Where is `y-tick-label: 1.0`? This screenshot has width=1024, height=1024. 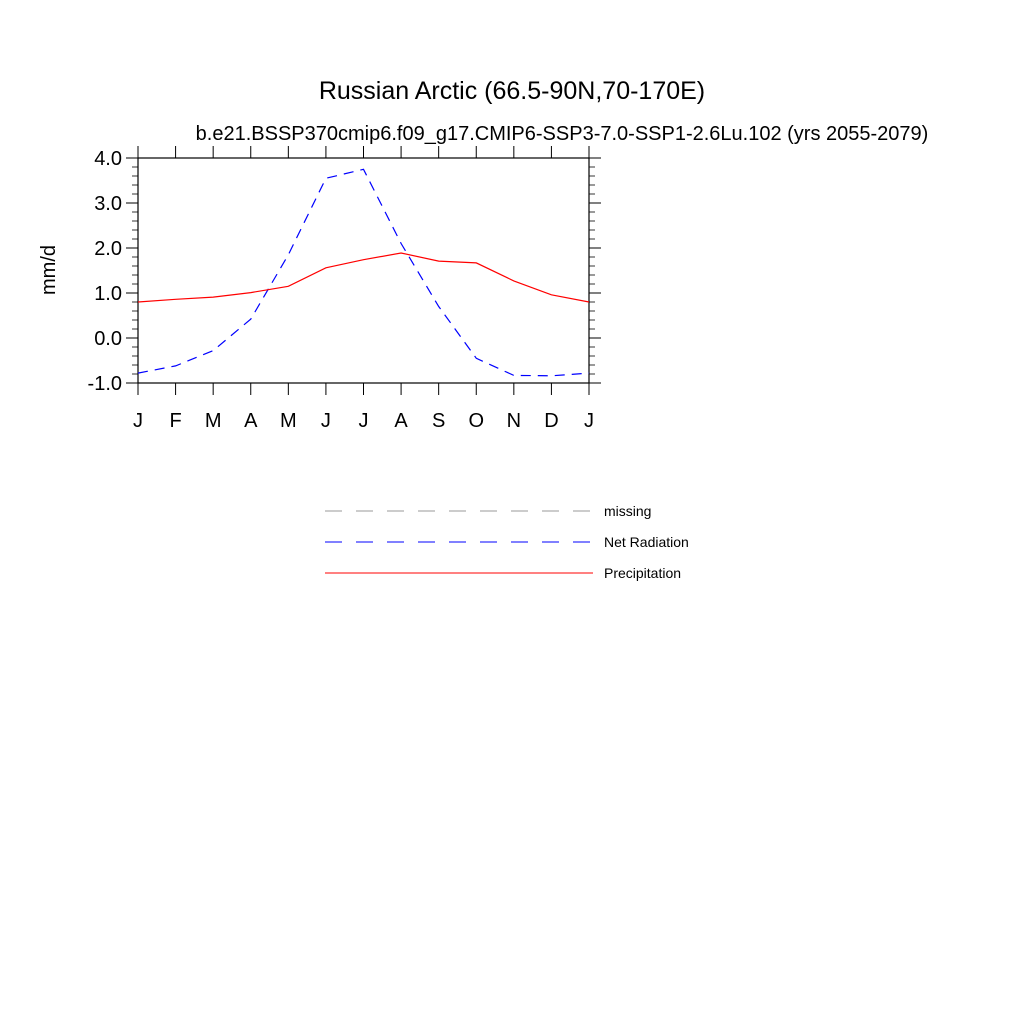
y-tick-label: 1.0 is located at coordinates (108, 294).